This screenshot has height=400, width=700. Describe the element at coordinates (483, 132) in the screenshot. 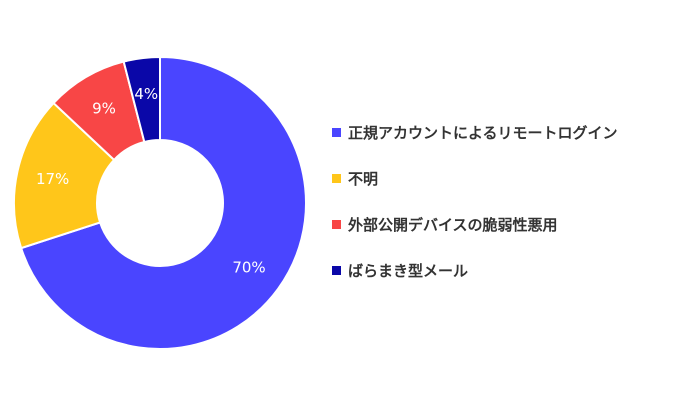

I see `legend-label: 正規アカウントによるリモートログイン` at that location.